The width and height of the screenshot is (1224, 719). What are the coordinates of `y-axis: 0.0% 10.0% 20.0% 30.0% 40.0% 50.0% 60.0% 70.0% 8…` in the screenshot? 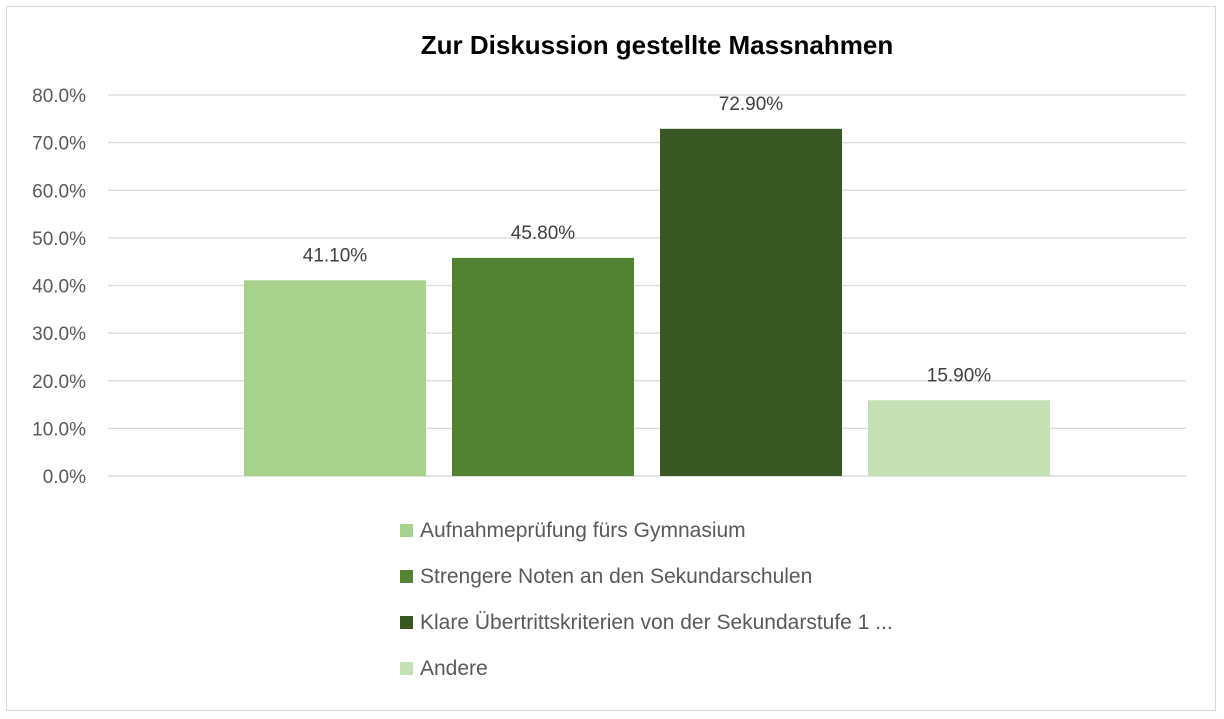 It's located at (59, 287).